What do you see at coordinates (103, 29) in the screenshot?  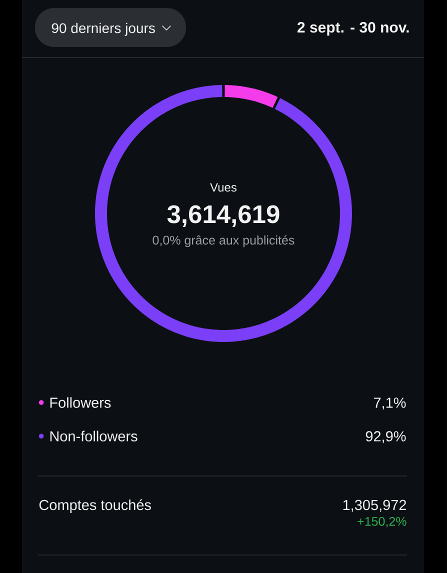 I see `text: 90 derniers jours` at bounding box center [103, 29].